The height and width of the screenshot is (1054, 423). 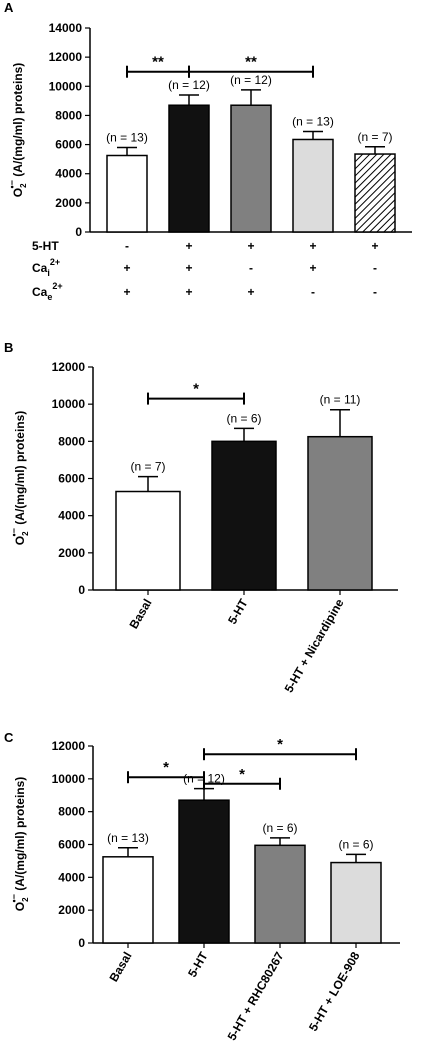 What do you see at coordinates (374, 137) in the screenshot?
I see `n-label: (n = 7)` at bounding box center [374, 137].